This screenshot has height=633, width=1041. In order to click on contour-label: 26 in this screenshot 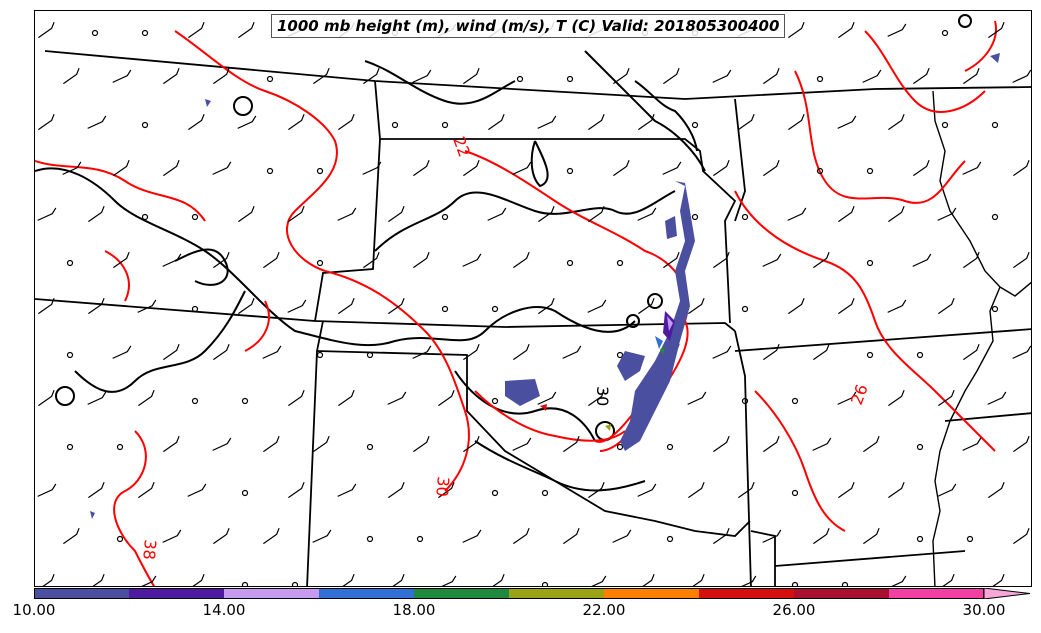, I will do `click(859, 395)`.